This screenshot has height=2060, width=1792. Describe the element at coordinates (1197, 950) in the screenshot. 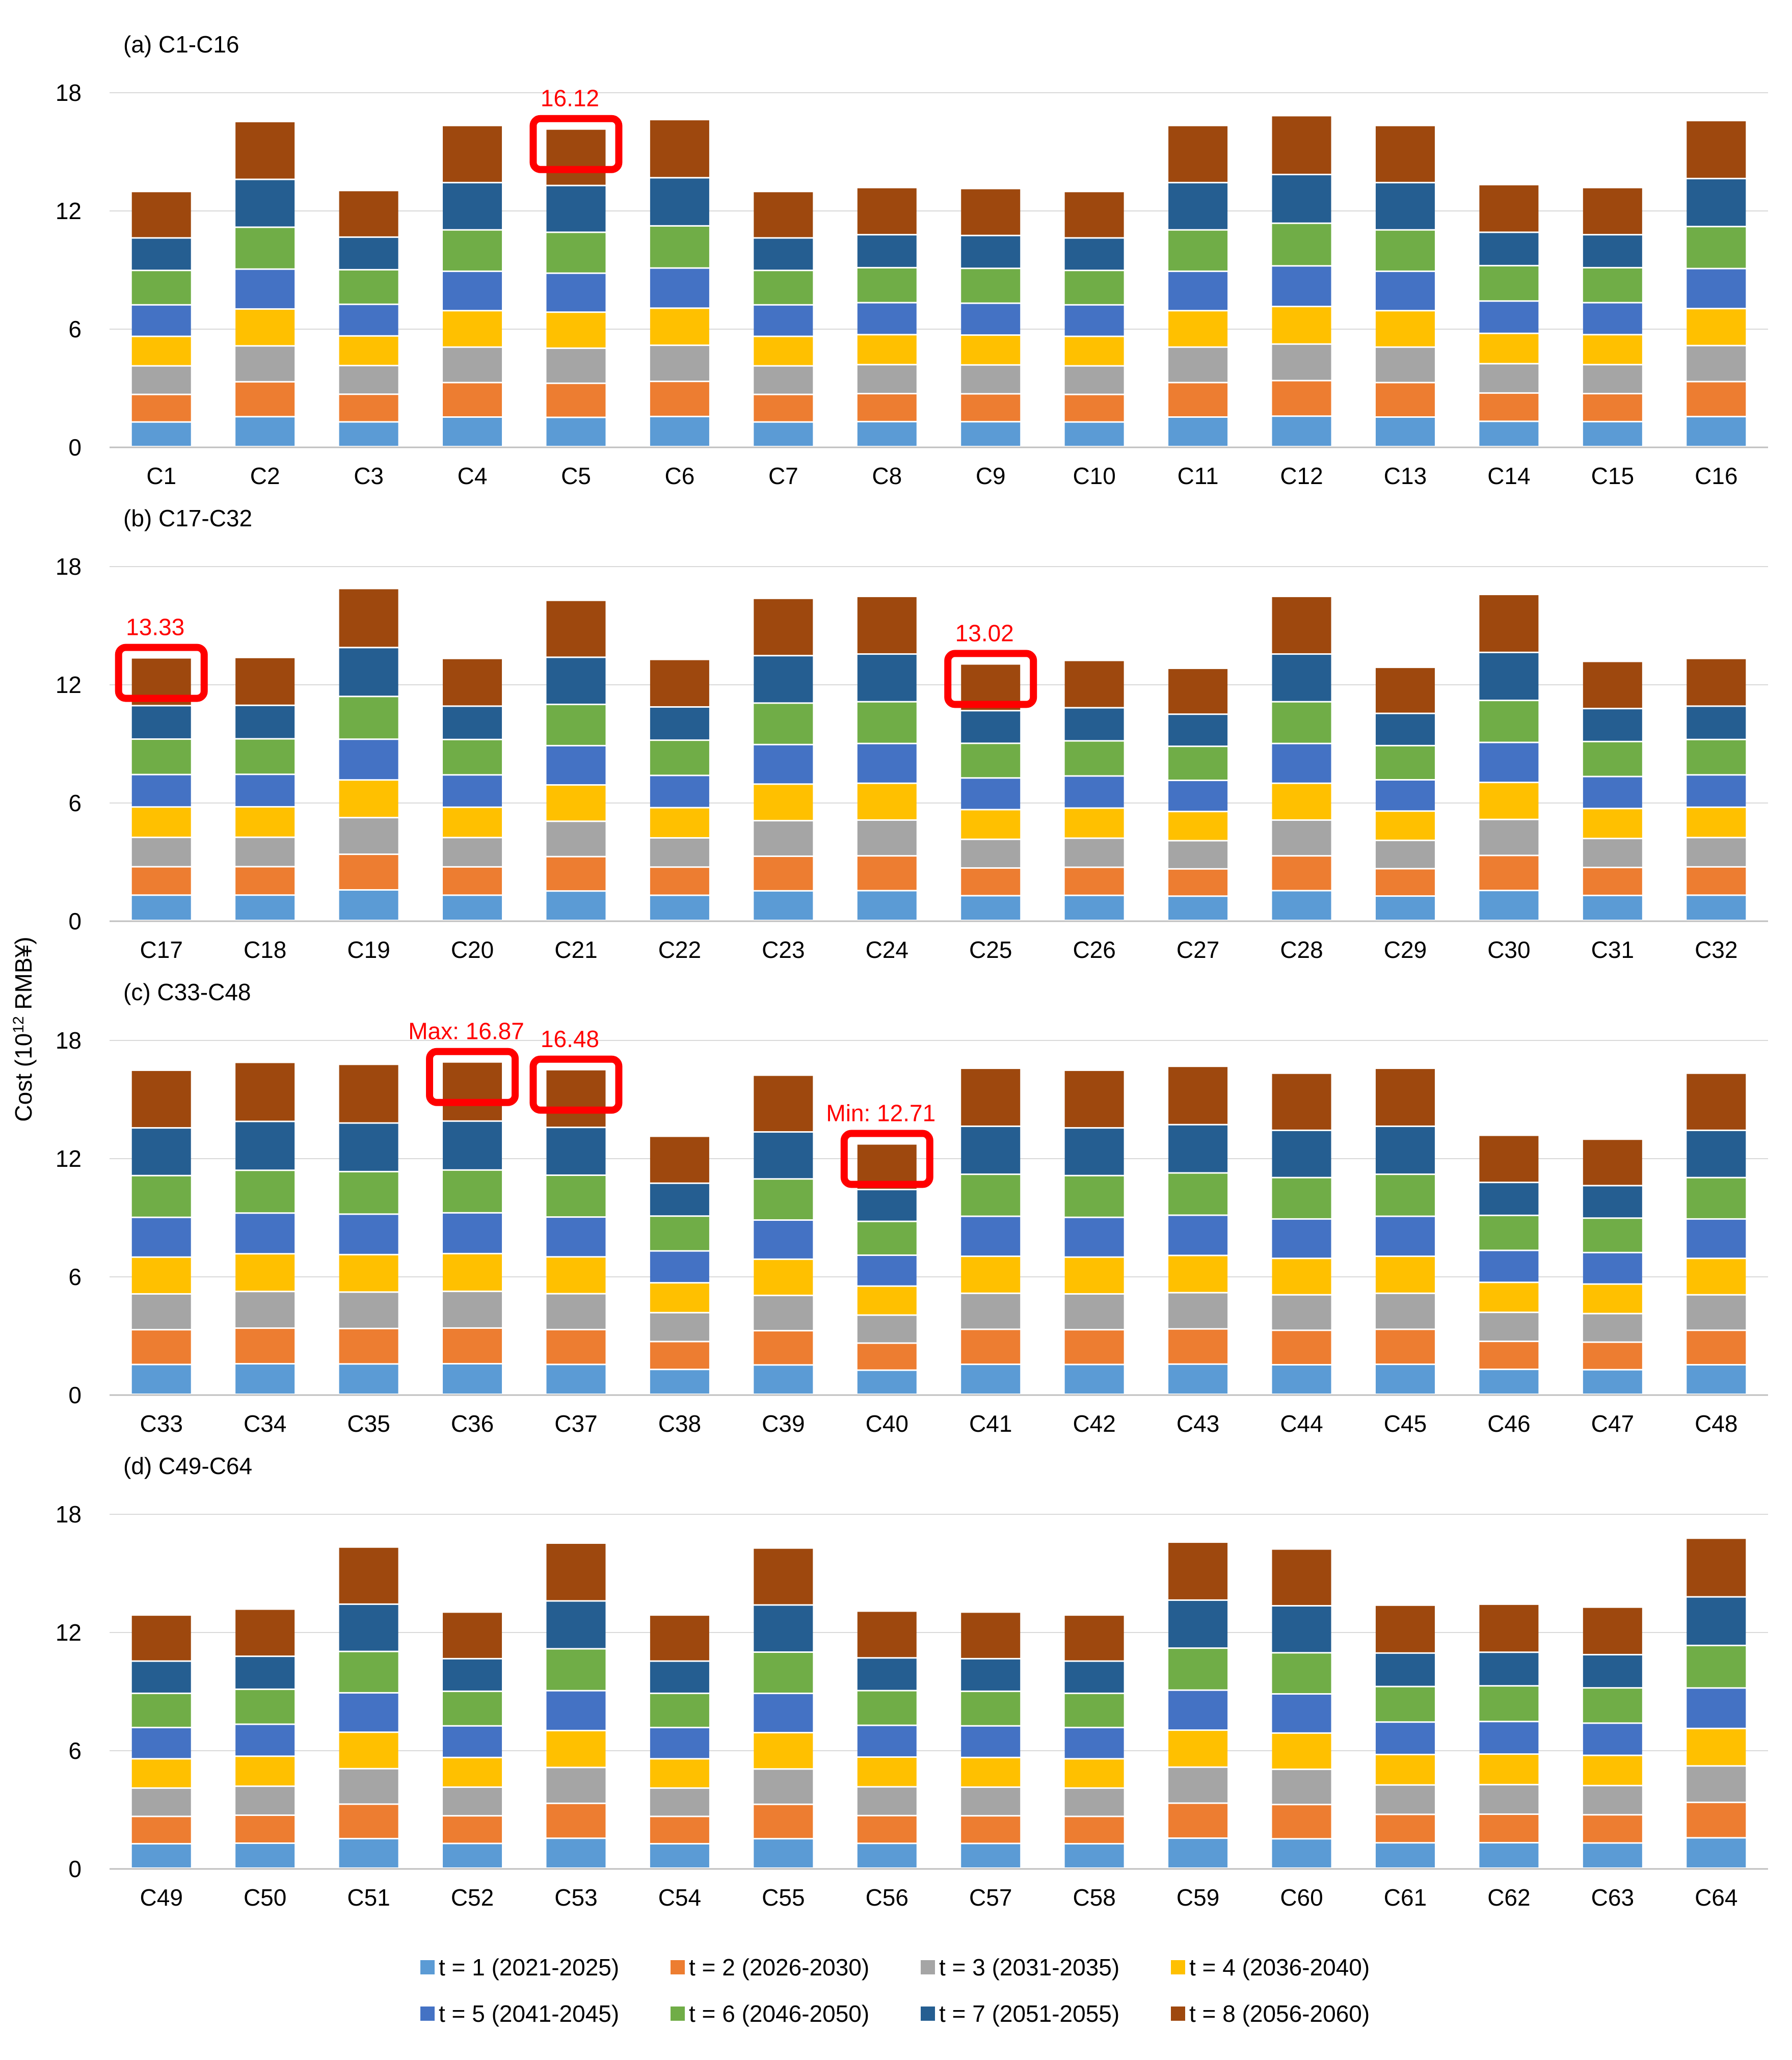

I see `x-tick-label: C27` at that location.